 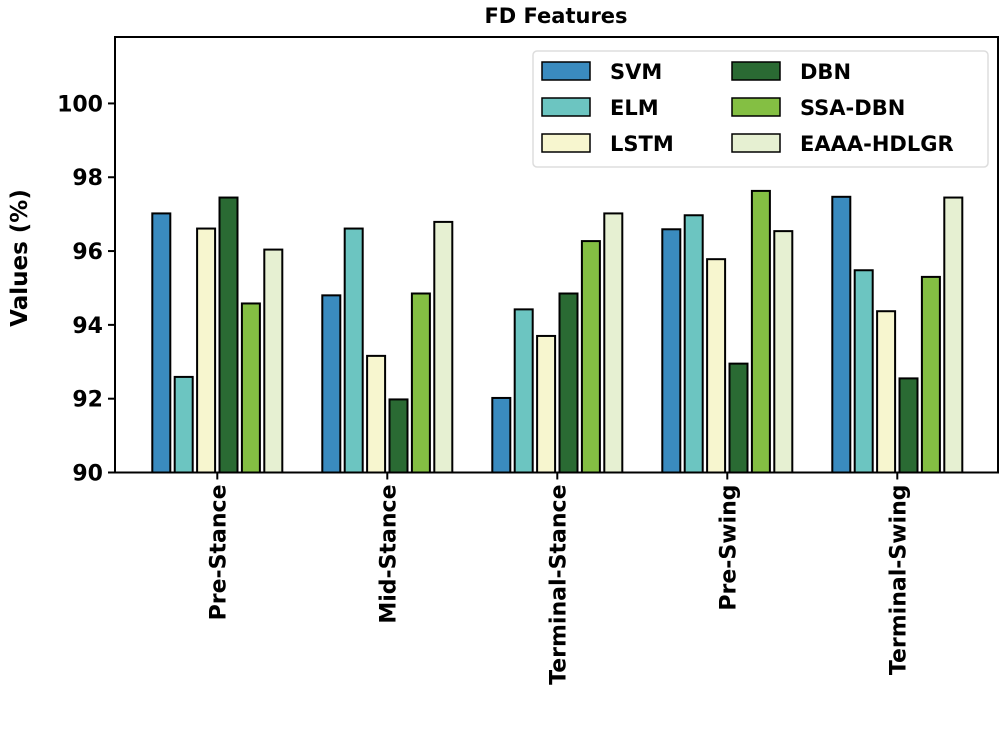 I want to click on bar-lstm-mid-stance, so click(x=376, y=414).